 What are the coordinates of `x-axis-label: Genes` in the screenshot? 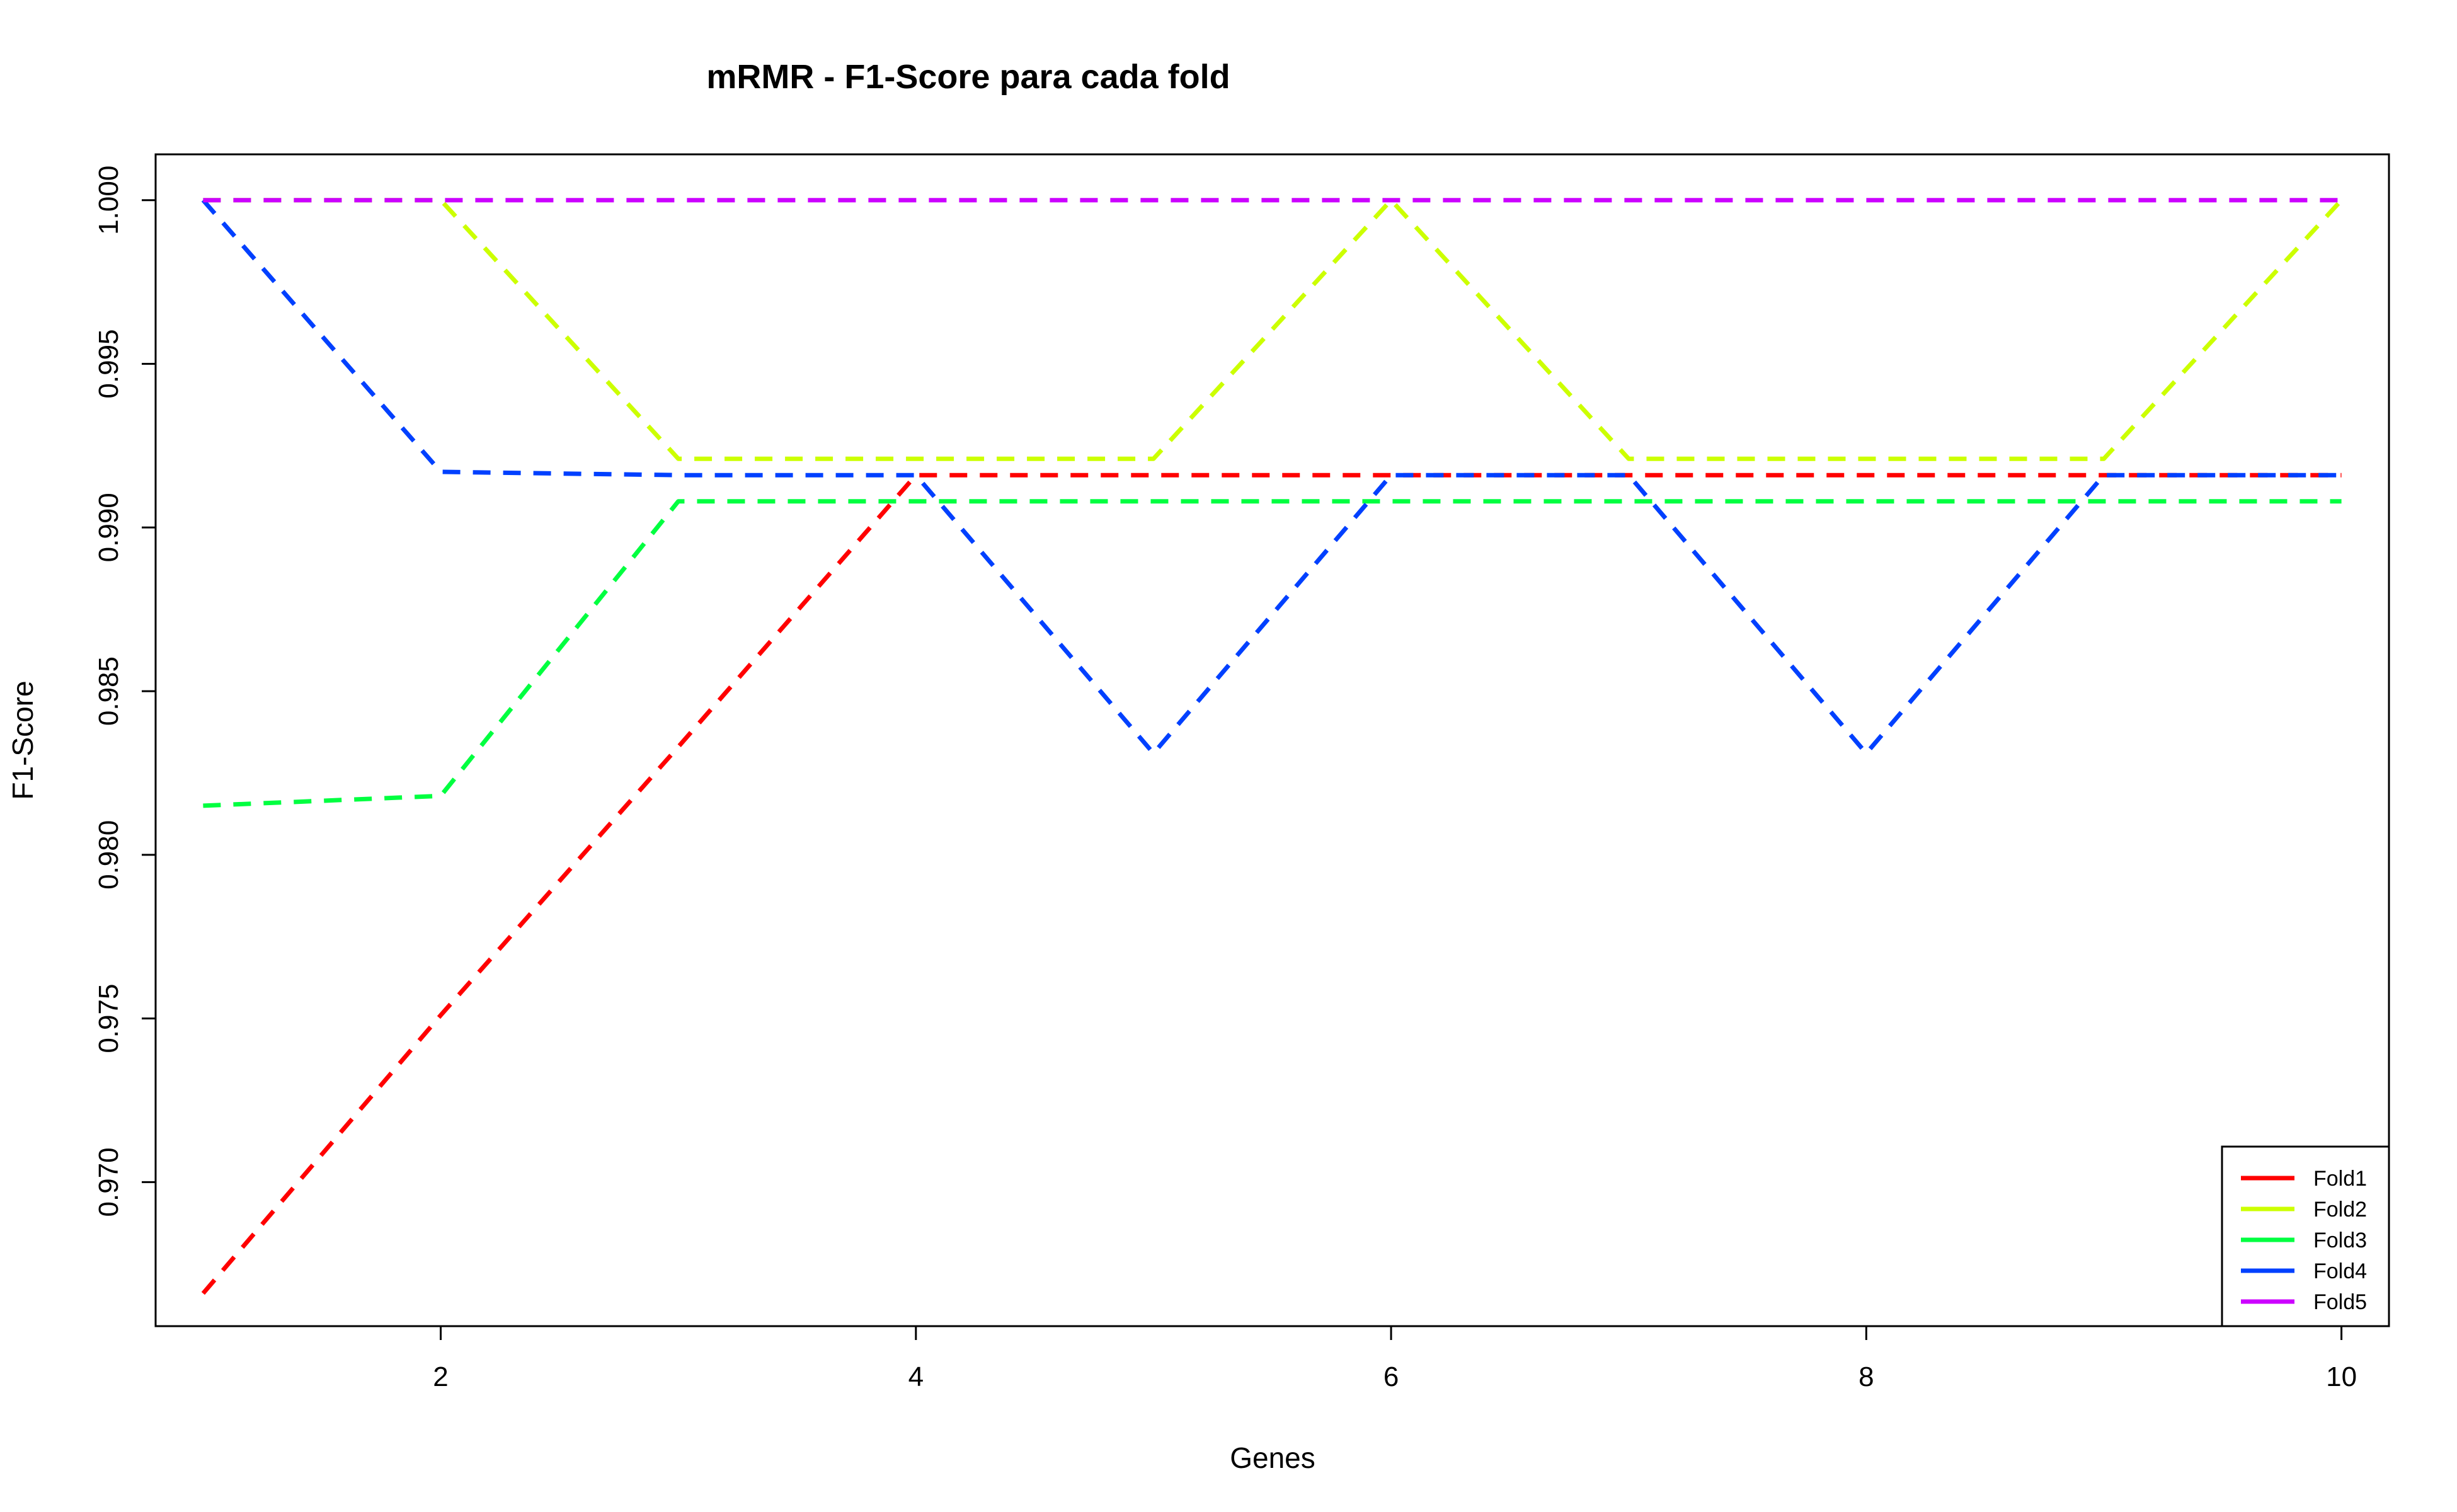 It's located at (1272, 1457).